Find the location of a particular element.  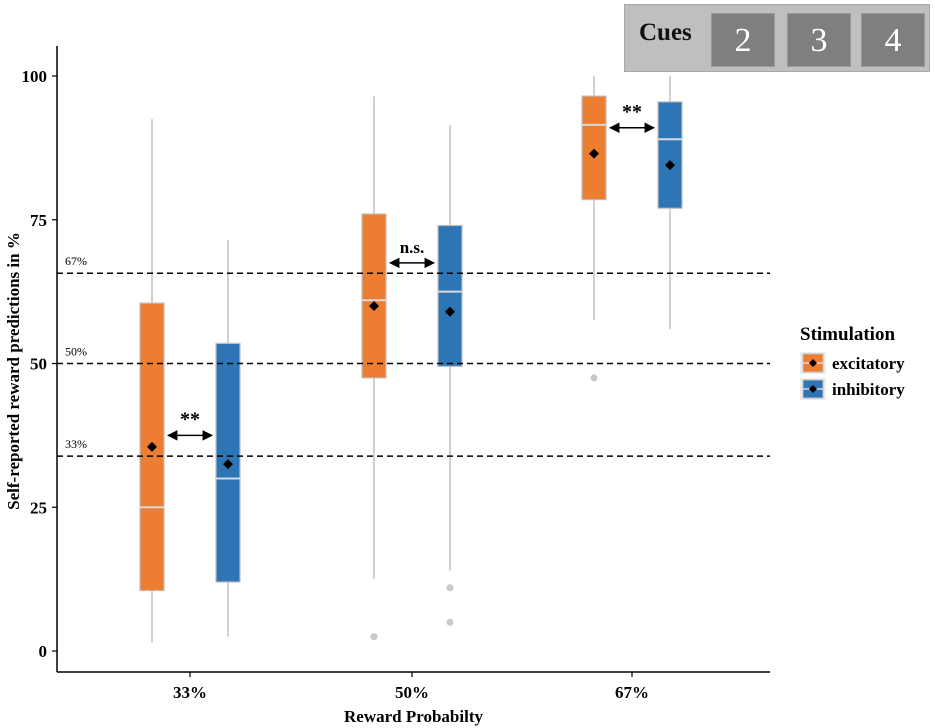

box-excitatory-50% is located at coordinates (374, 368).